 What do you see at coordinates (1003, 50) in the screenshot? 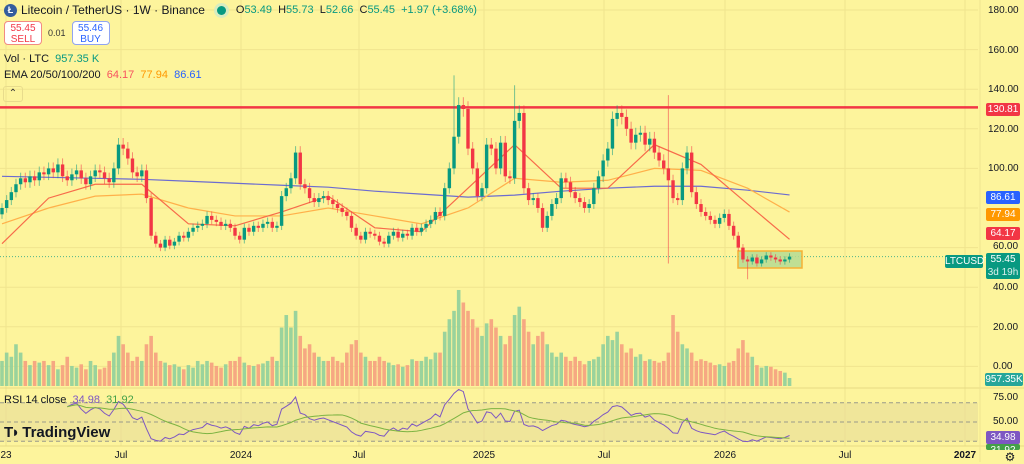
I see `price-axis-label: 160.00` at bounding box center [1003, 50].